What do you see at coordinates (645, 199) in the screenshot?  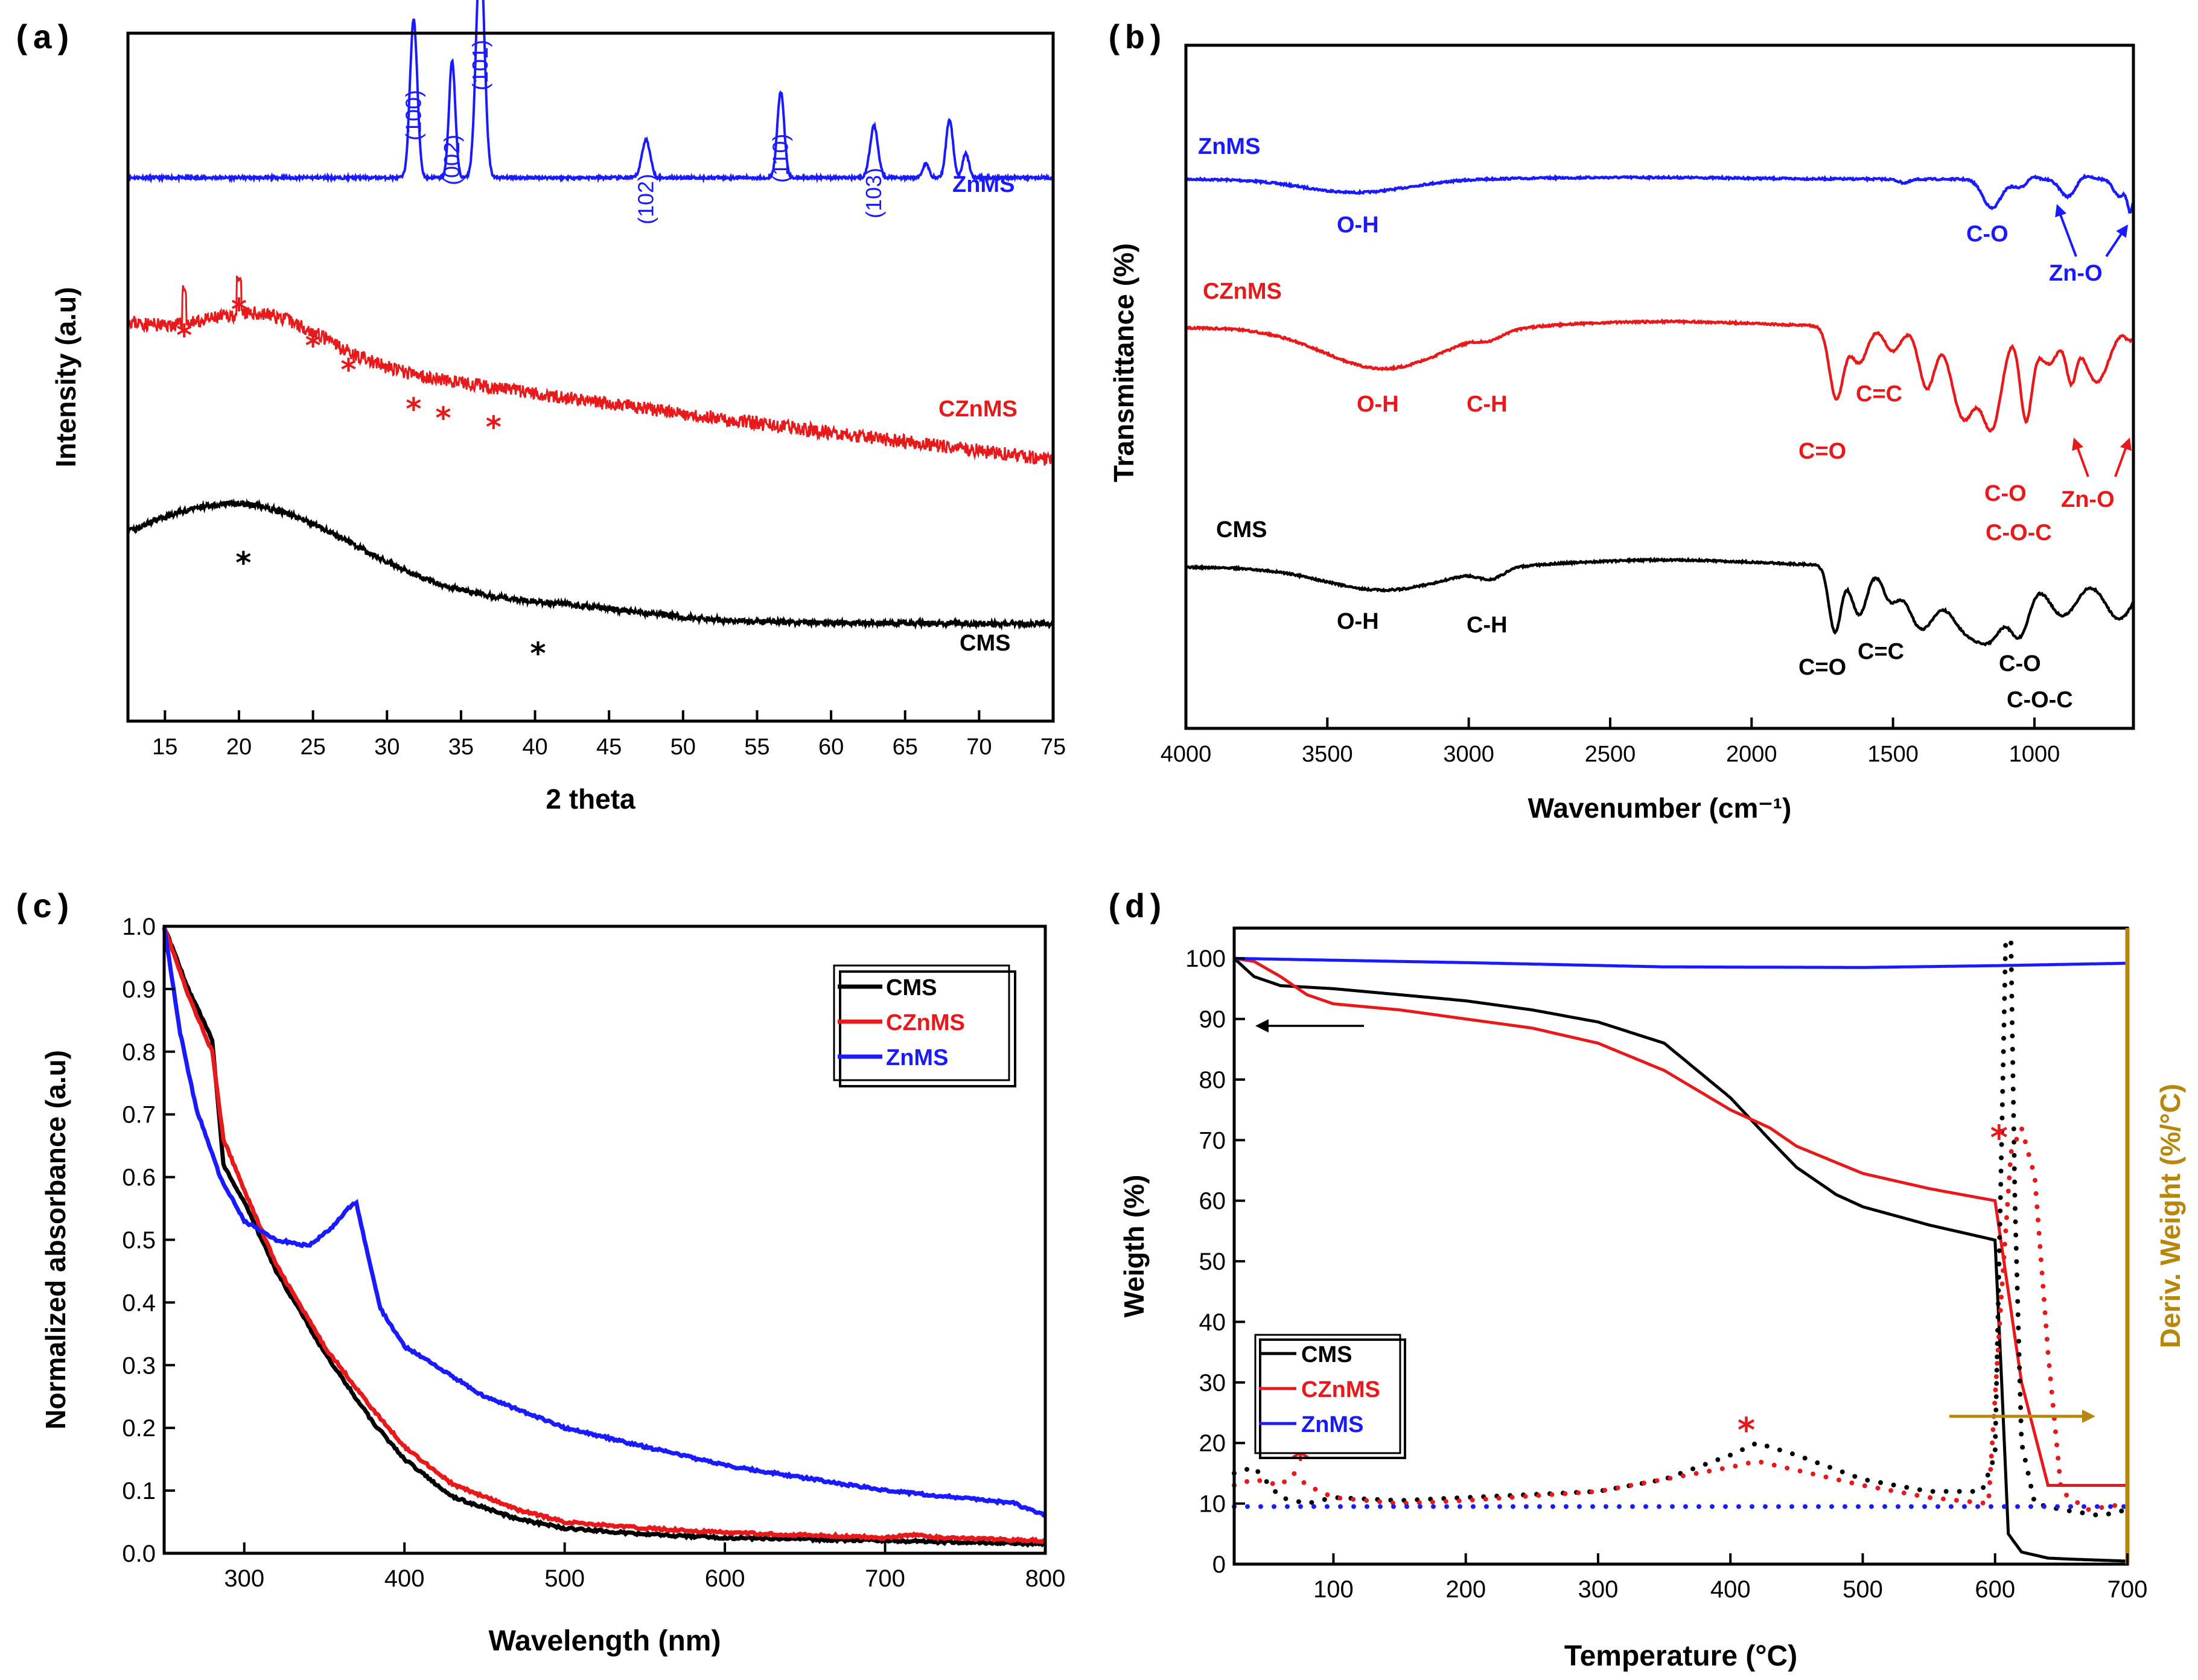 I see `peak-label: (102)` at bounding box center [645, 199].